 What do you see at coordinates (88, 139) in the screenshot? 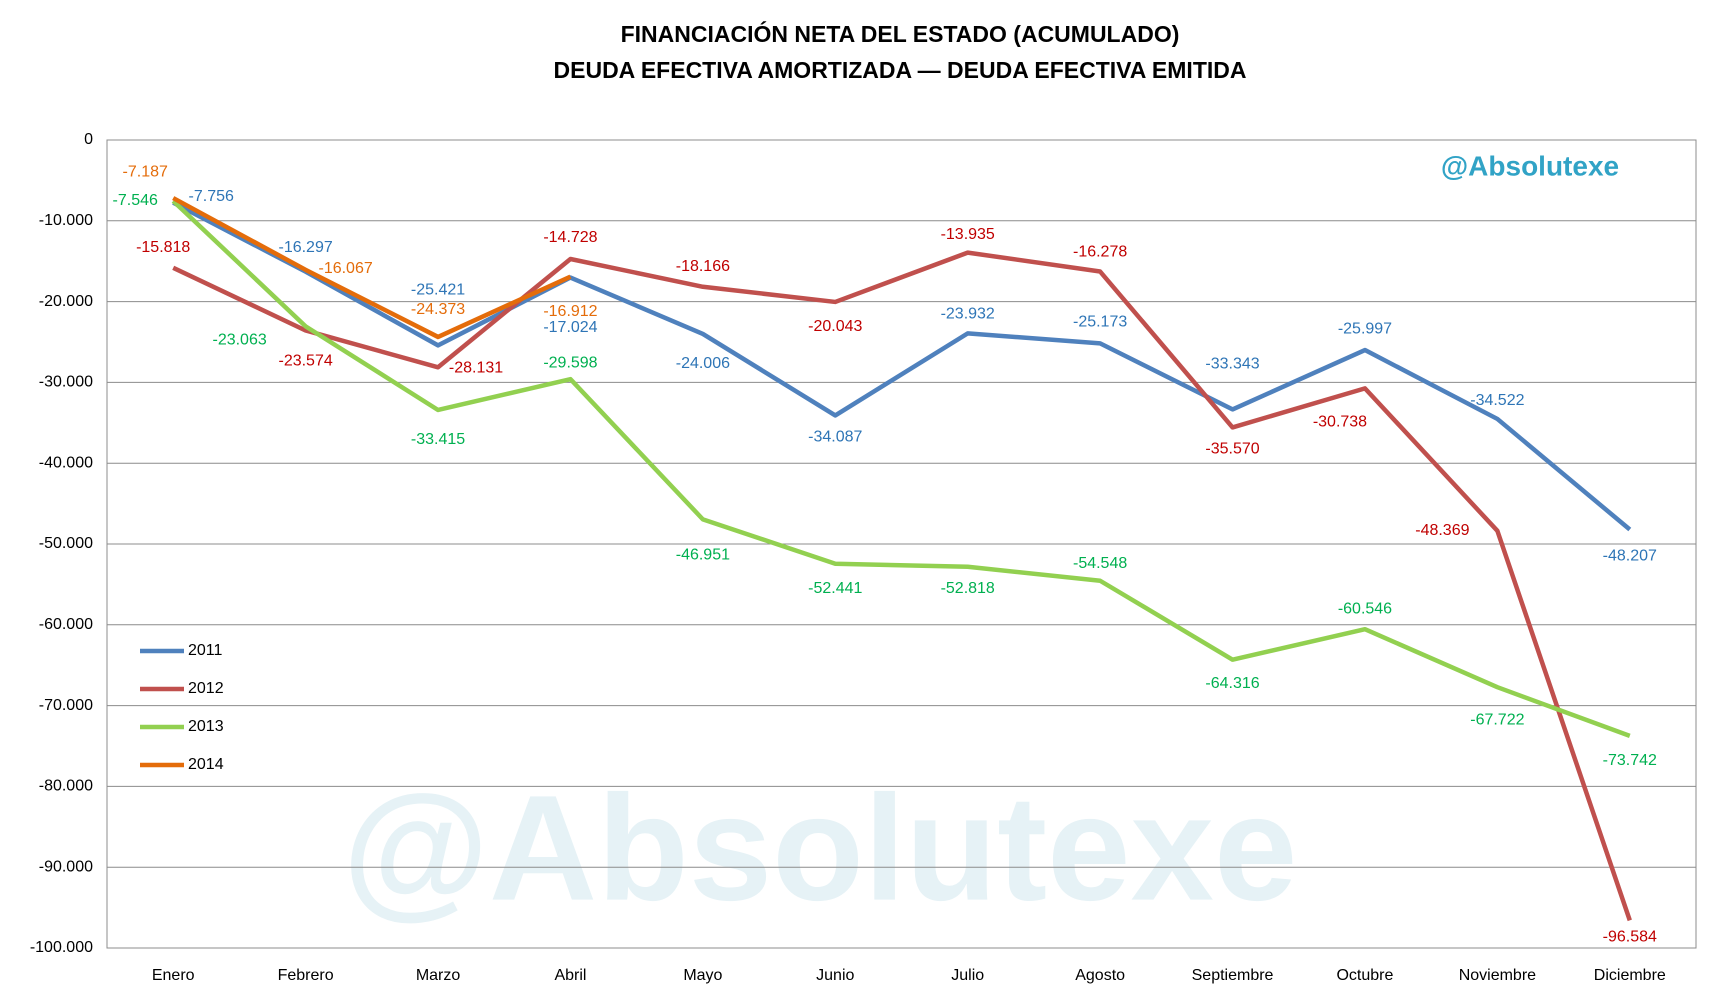
I see `y-tick-label: 0` at bounding box center [88, 139].